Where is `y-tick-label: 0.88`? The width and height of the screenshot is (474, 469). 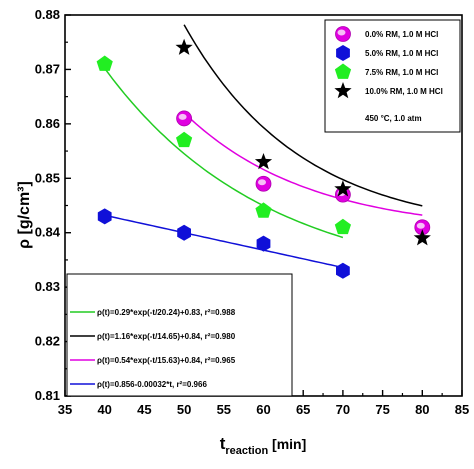 y-tick-label: 0.88 is located at coordinates (47, 14).